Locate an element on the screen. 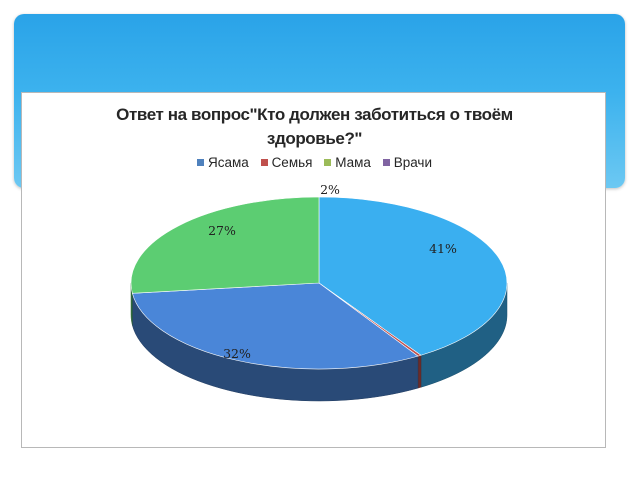 The height and width of the screenshot is (480, 640). data-label-mama: 32% is located at coordinates (237, 353).